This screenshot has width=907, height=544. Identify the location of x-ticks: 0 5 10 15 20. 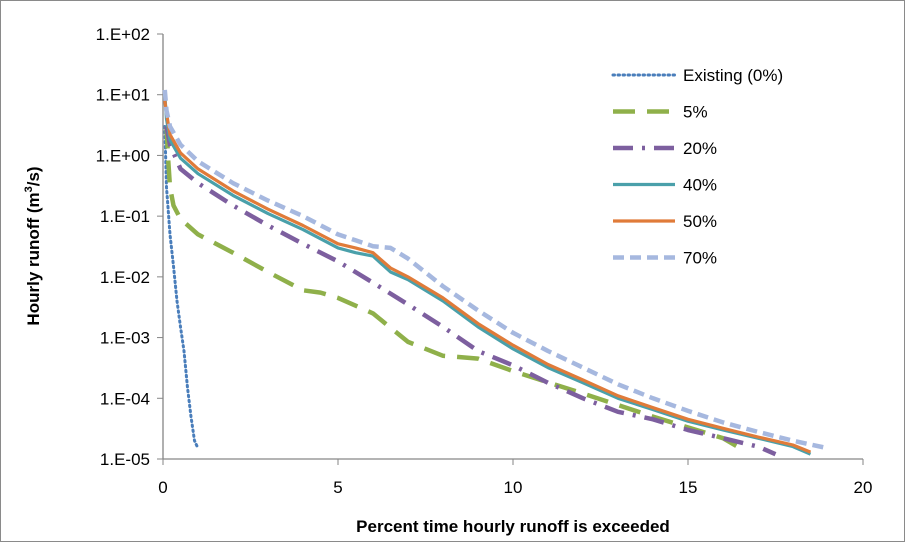
(515, 478).